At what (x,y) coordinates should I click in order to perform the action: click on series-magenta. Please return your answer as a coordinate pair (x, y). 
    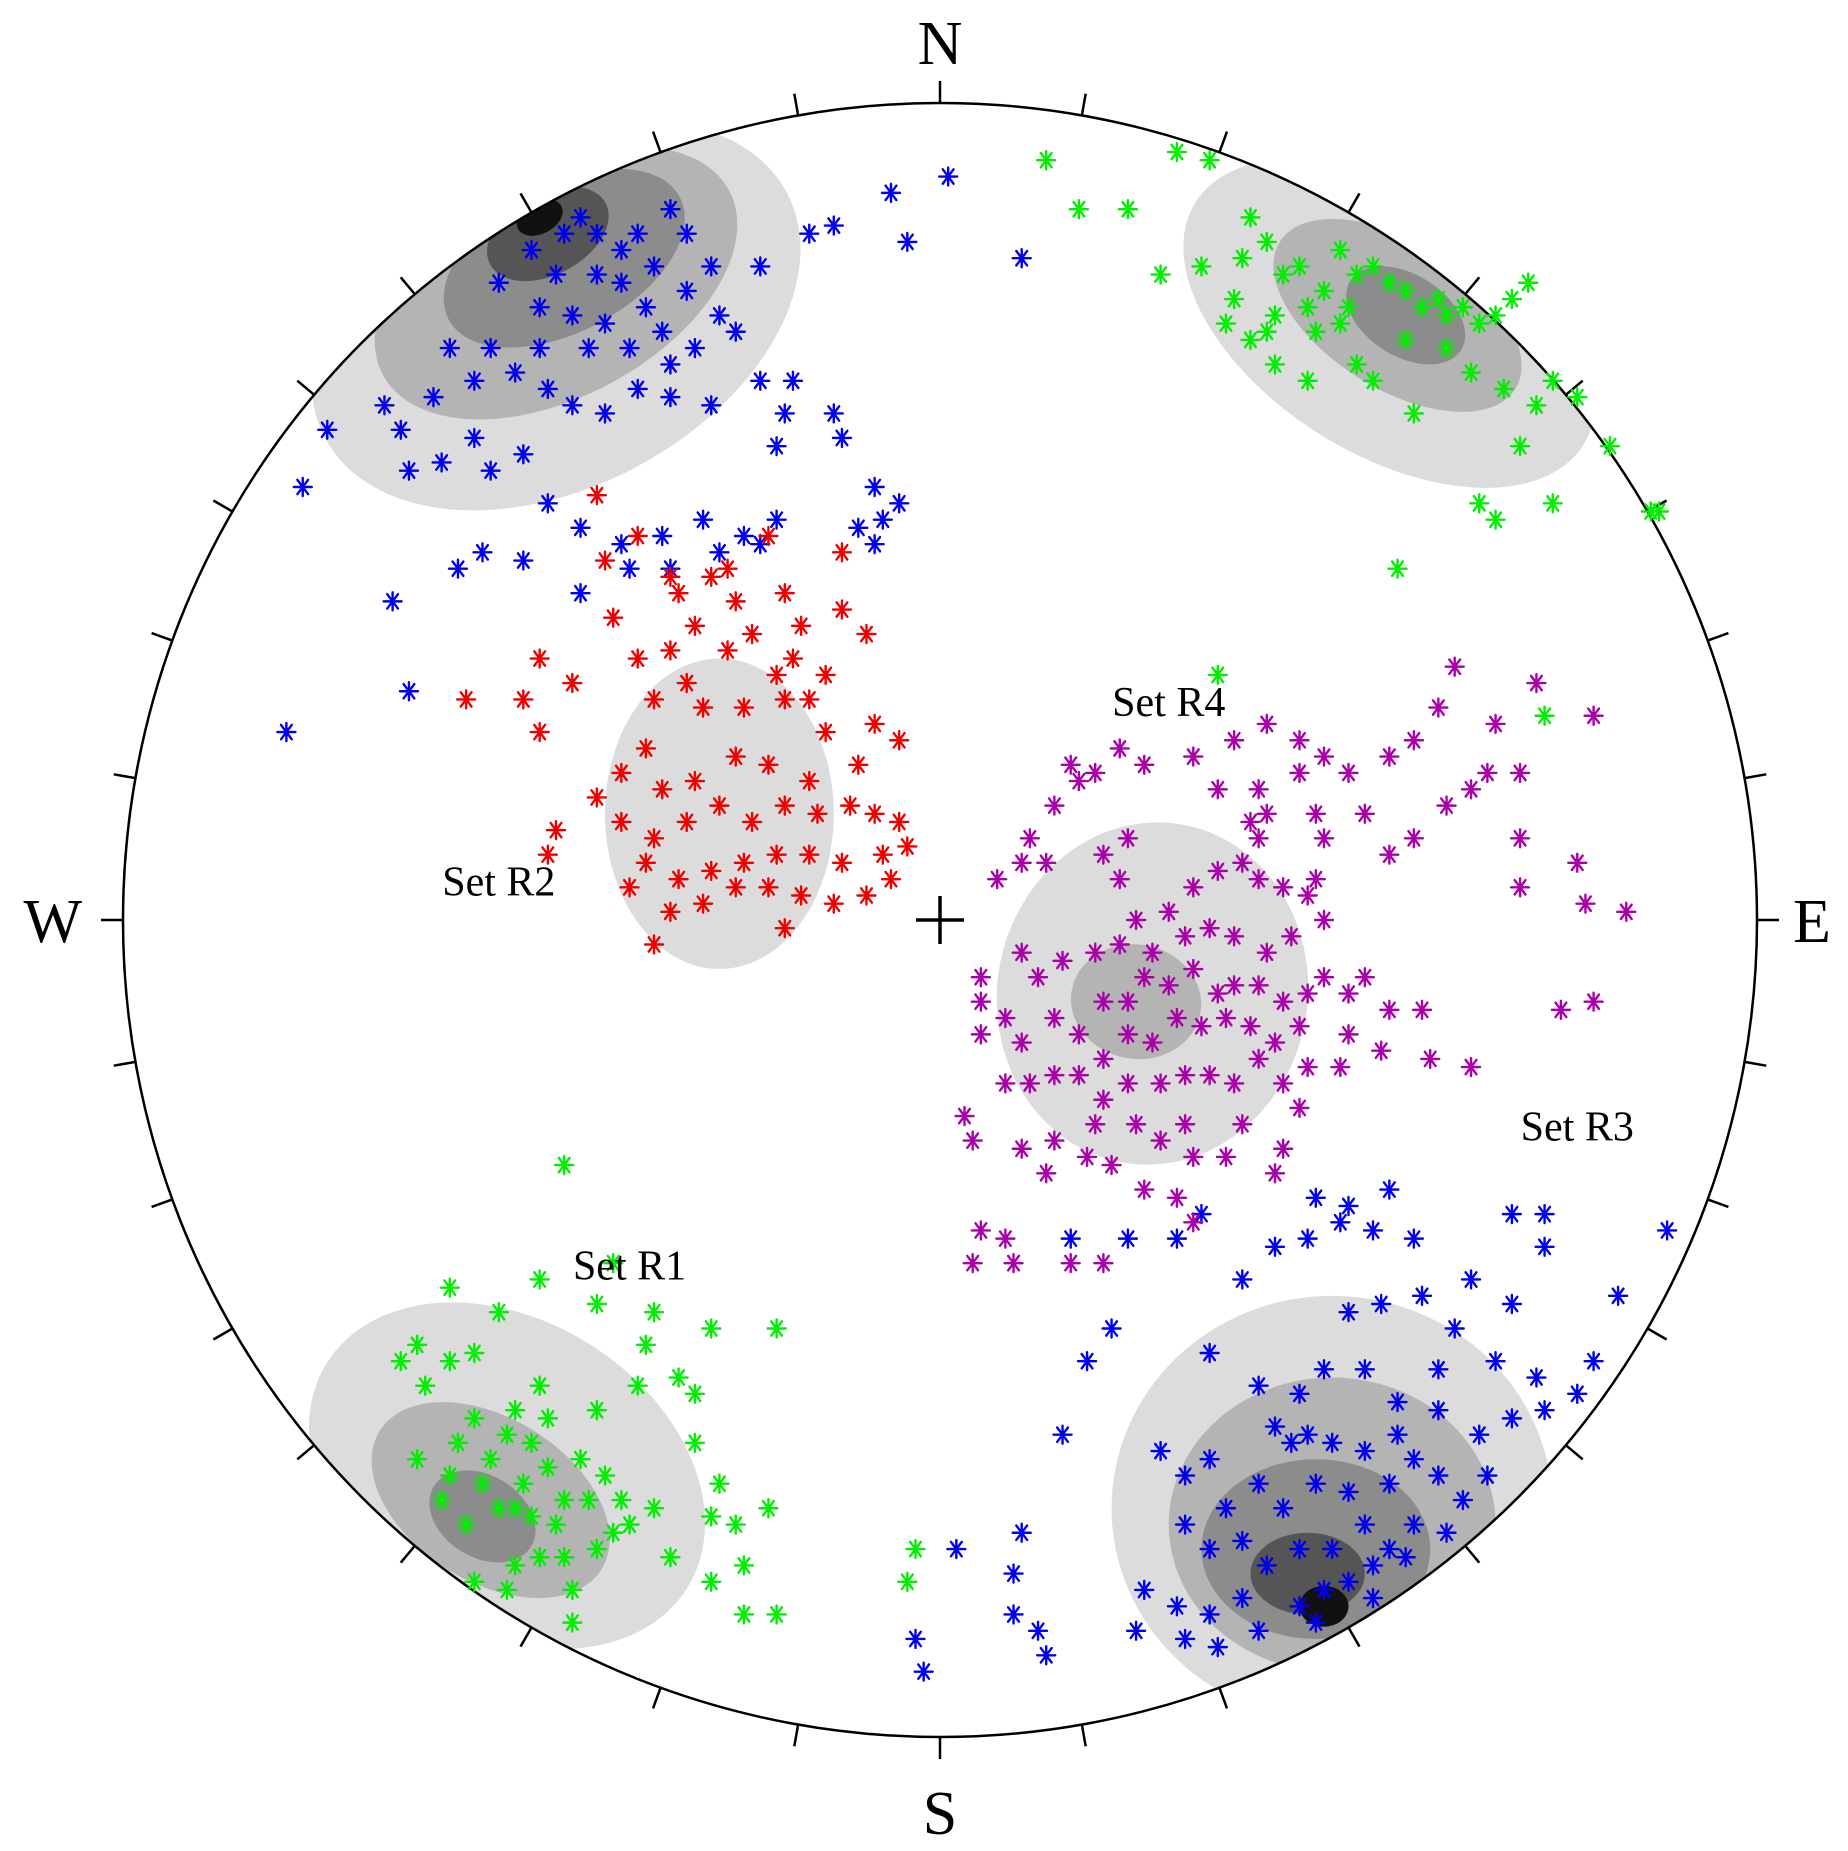
    Looking at the image, I should click on (1295, 965).